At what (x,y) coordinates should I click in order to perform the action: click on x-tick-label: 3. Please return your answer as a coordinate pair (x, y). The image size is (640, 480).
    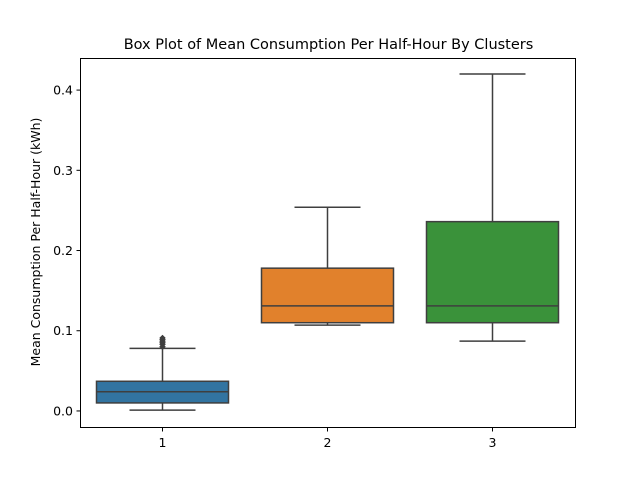
    Looking at the image, I should click on (493, 442).